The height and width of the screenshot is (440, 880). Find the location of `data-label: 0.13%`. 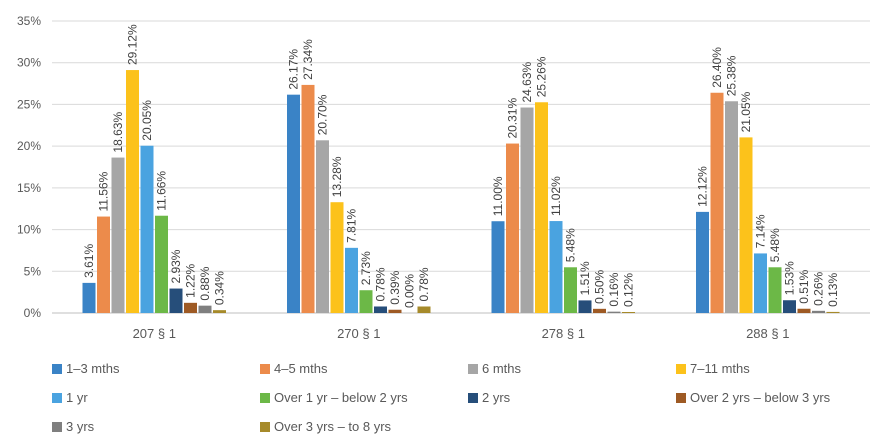

data-label: 0.13% is located at coordinates (833, 290).